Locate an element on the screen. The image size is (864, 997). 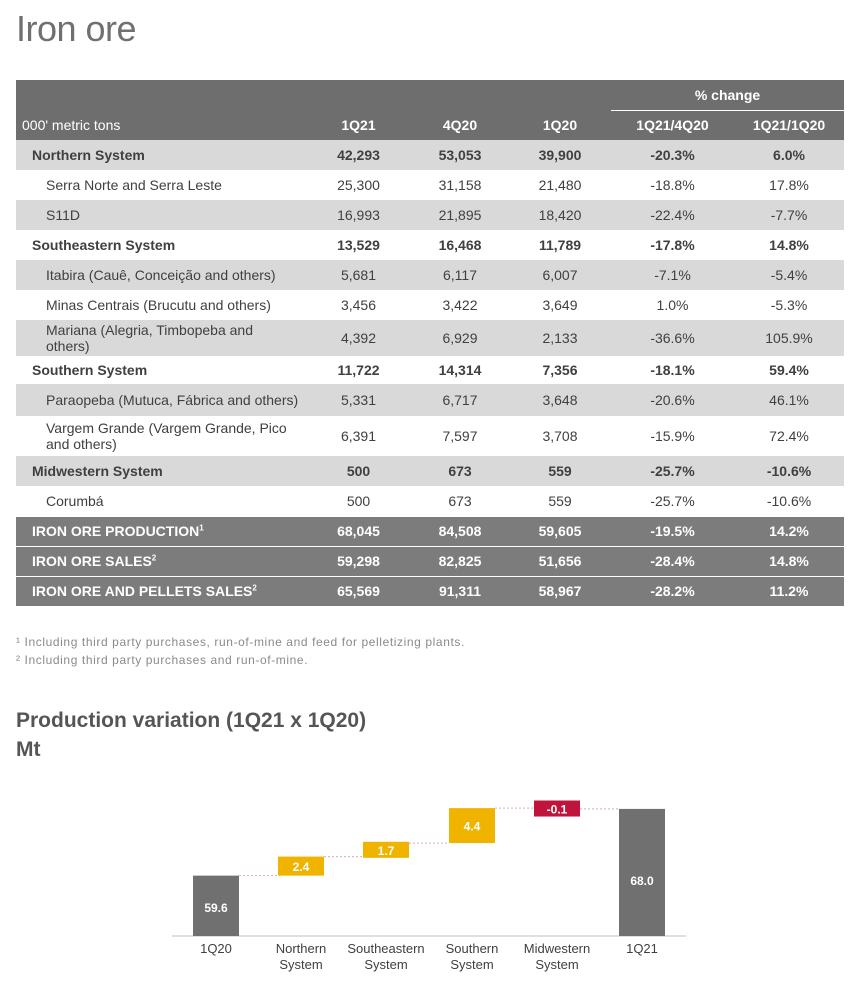
value-4q20: 3,422 is located at coordinates (460, 305).